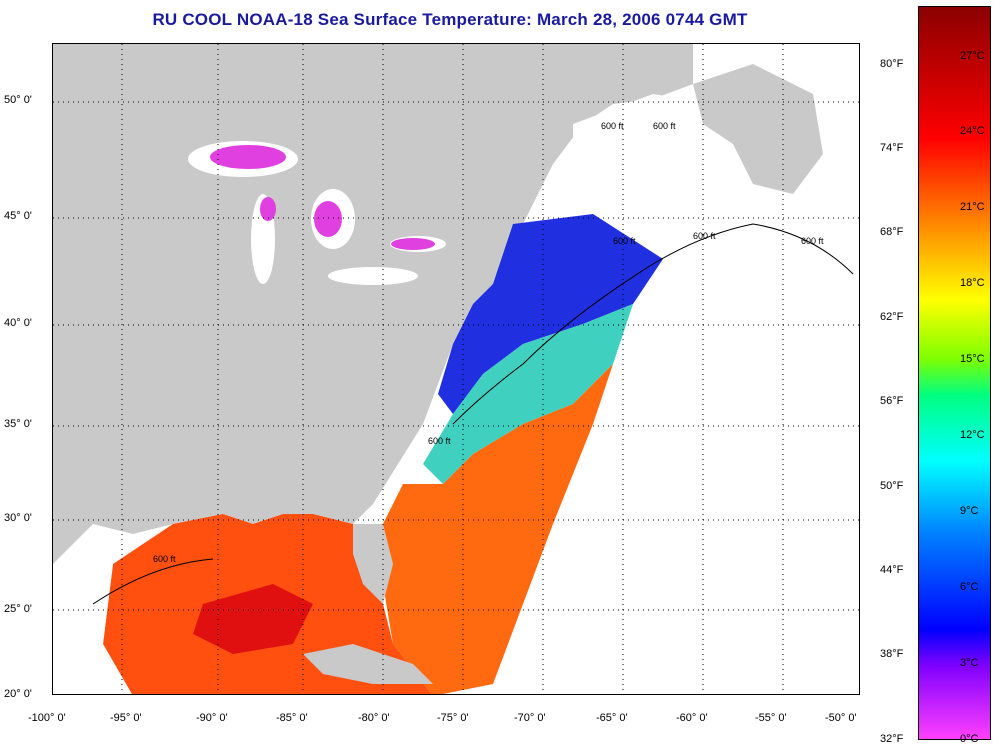 The width and height of the screenshot is (1008, 754). Describe the element at coordinates (374, 718) in the screenshot. I see `lon-tick-label: -80° 0'` at that location.